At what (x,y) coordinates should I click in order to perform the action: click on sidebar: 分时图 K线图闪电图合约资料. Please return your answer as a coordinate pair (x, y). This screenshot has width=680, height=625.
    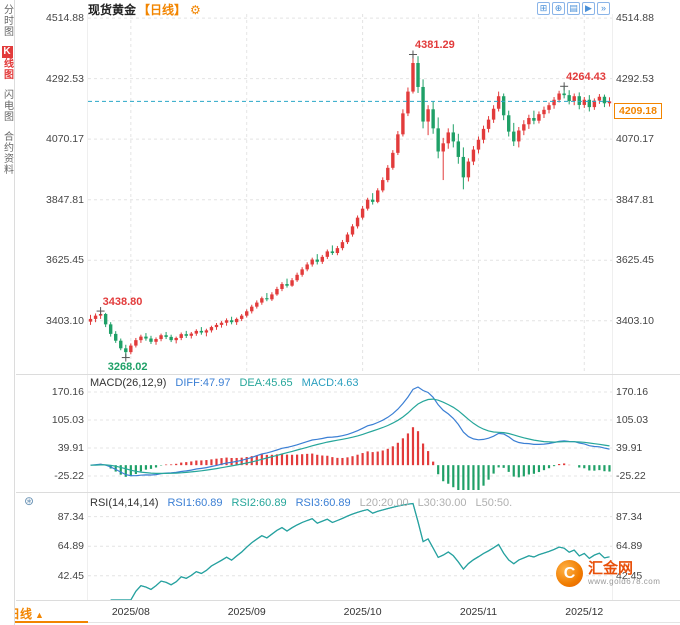
    Looking at the image, I should click on (7, 312).